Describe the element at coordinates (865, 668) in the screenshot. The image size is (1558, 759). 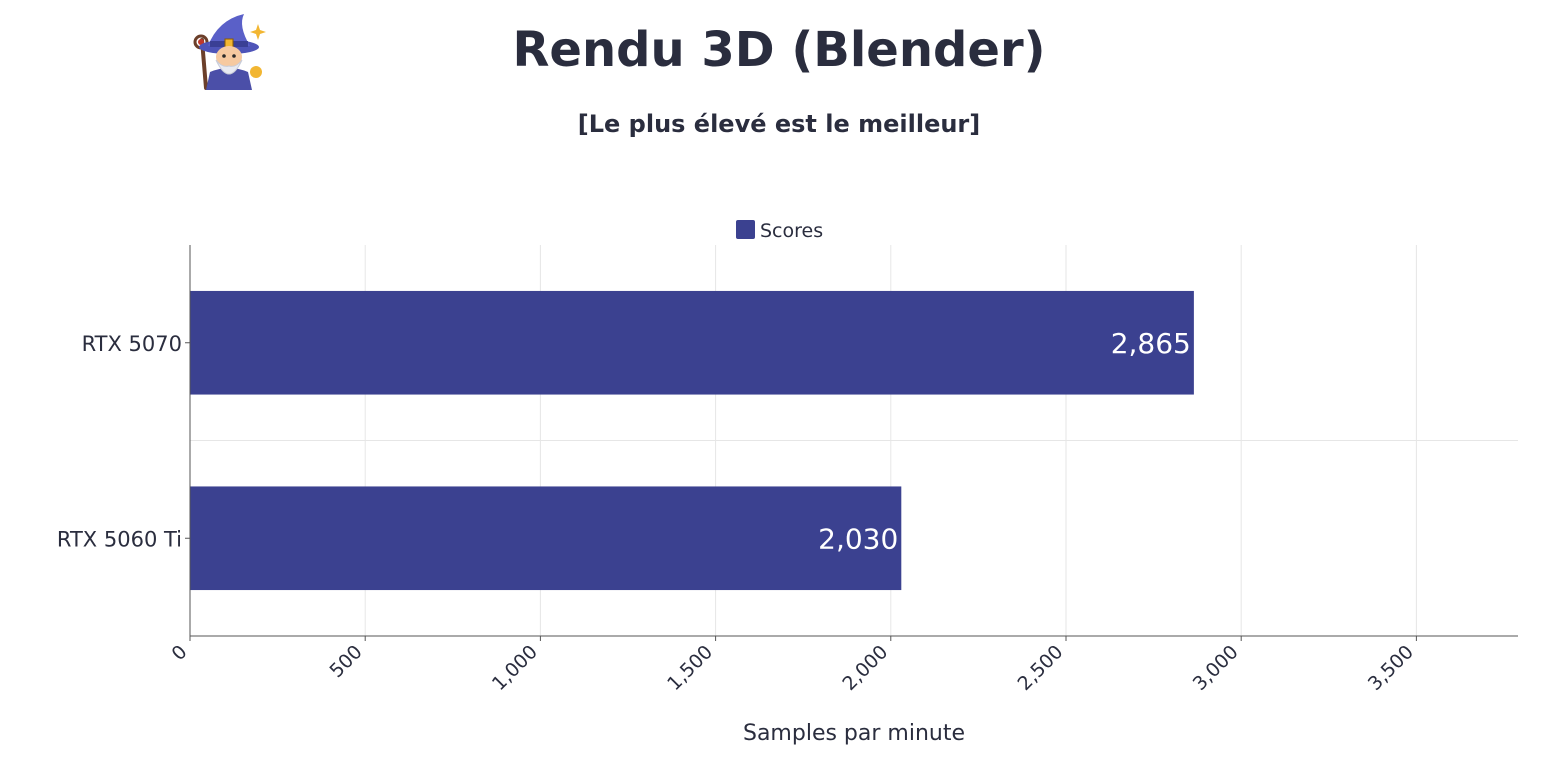
I see `x-tick-label: 2,000` at that location.